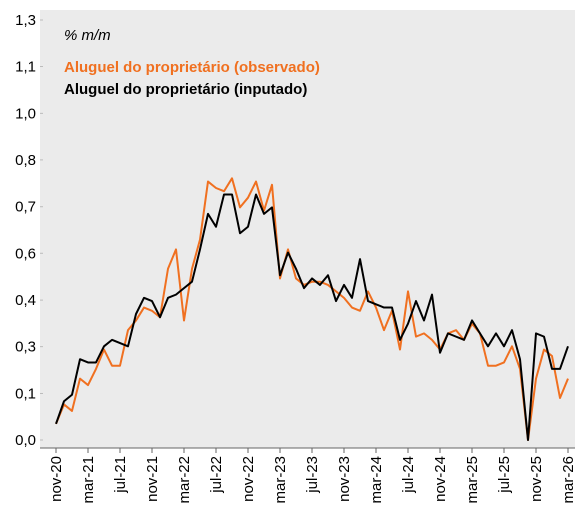  I want to click on y-tick-label: 0,3, so click(25, 347).